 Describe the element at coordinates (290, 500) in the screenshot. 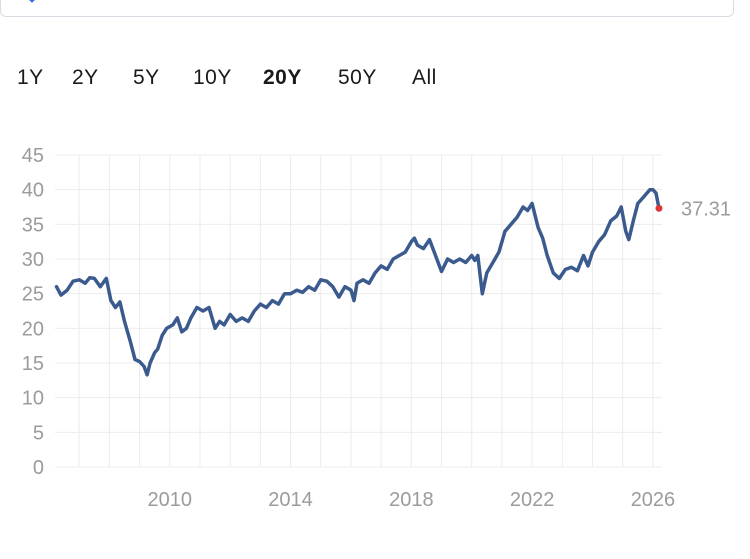

I see `x-tick-label: 2014` at that location.